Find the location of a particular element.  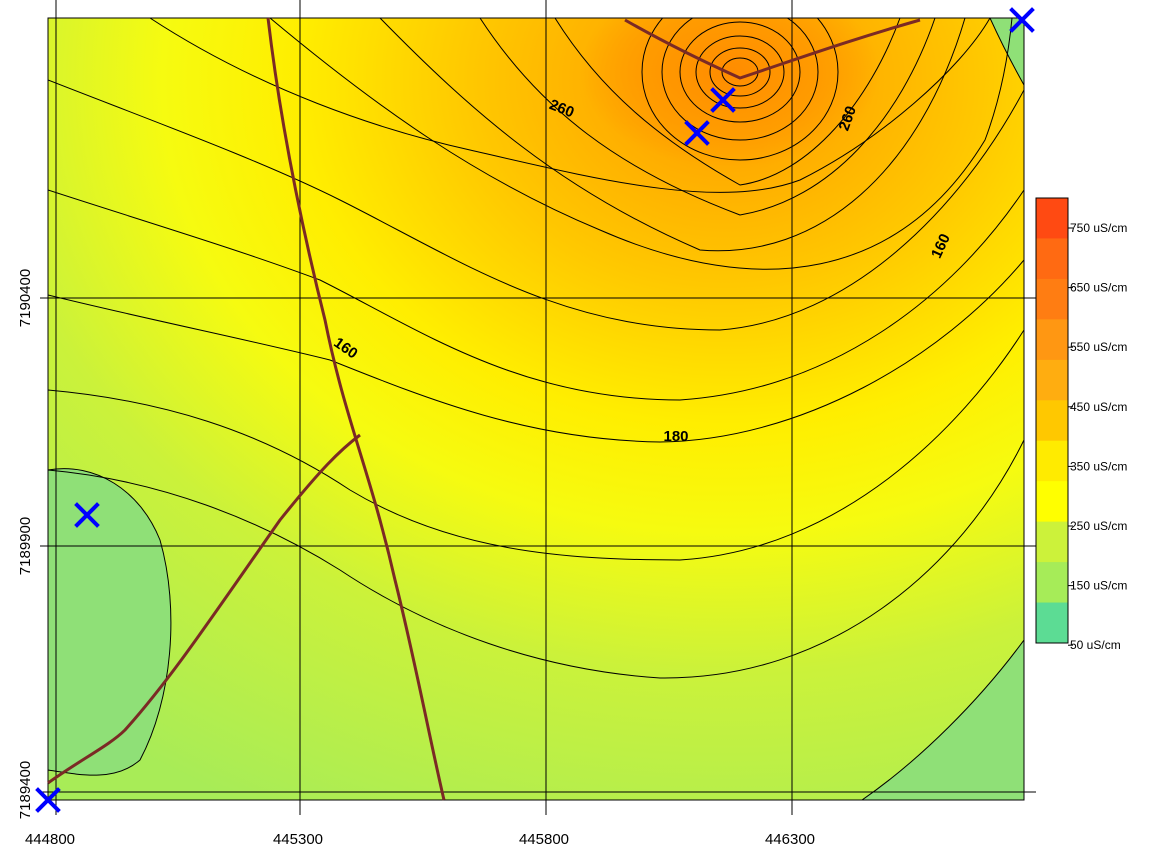

legend-label: 350 uS/cm is located at coordinates (1098, 466).